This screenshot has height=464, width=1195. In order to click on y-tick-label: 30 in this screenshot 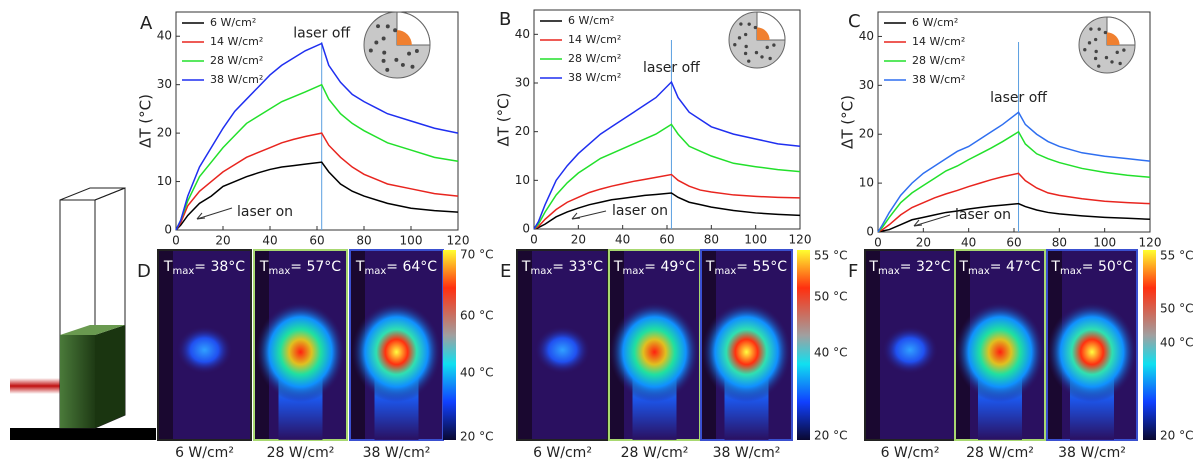, I will do `click(164, 84)`.